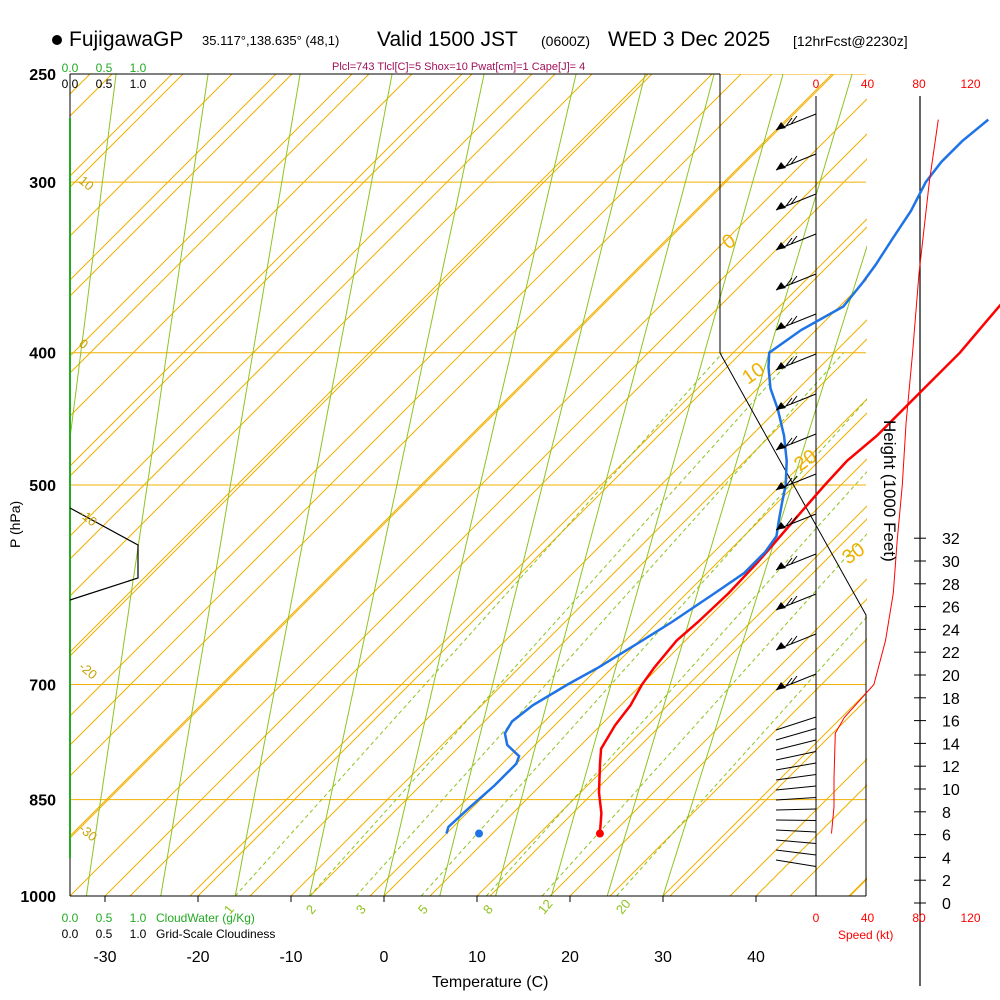  Describe the element at coordinates (570, 957) in the screenshot. I see `x-tick-label: 20` at that location.